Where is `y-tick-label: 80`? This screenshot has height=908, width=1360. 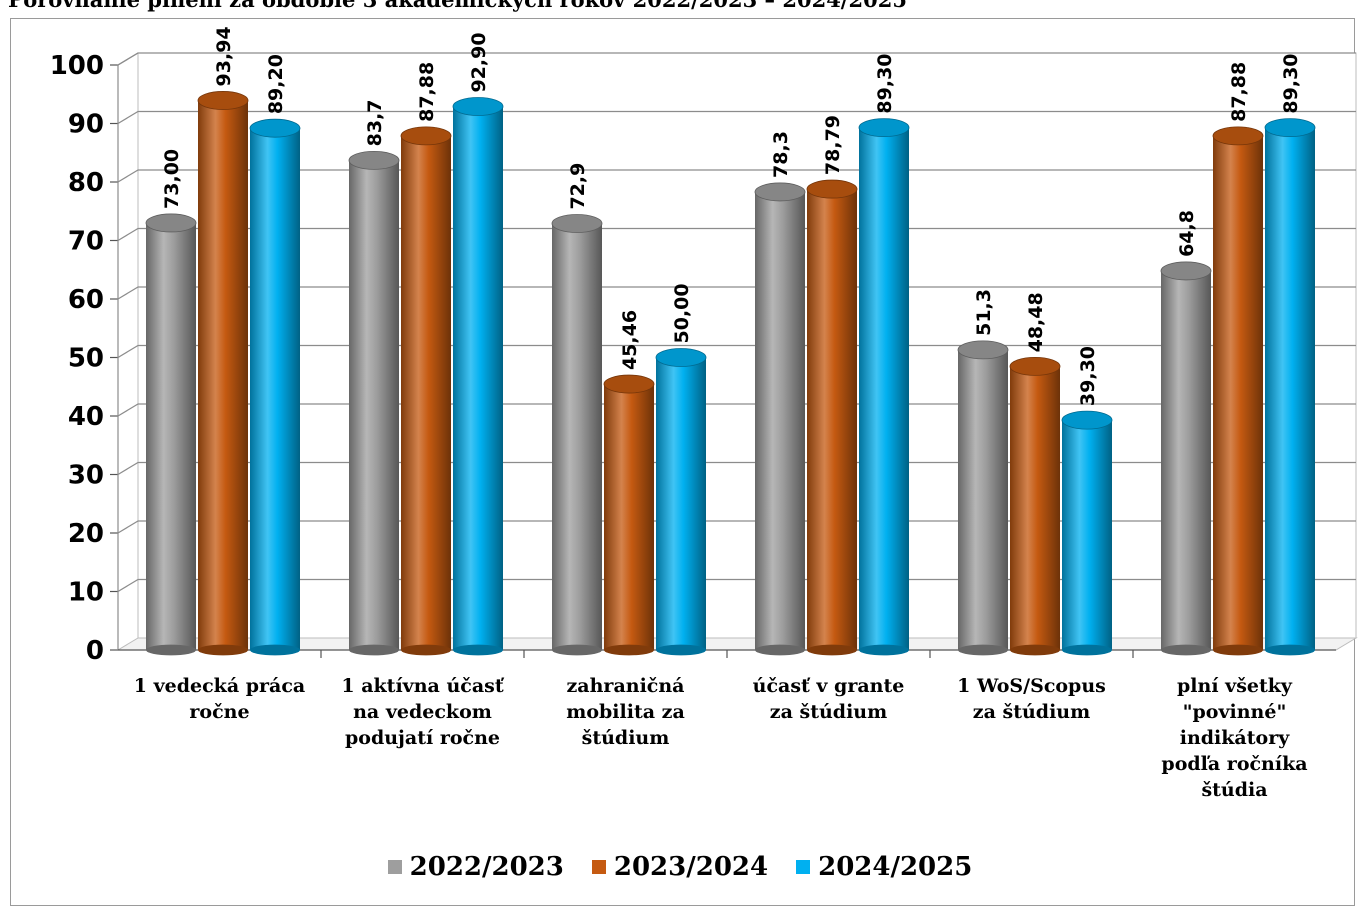
y-tick-label: 80 is located at coordinates (86, 183).